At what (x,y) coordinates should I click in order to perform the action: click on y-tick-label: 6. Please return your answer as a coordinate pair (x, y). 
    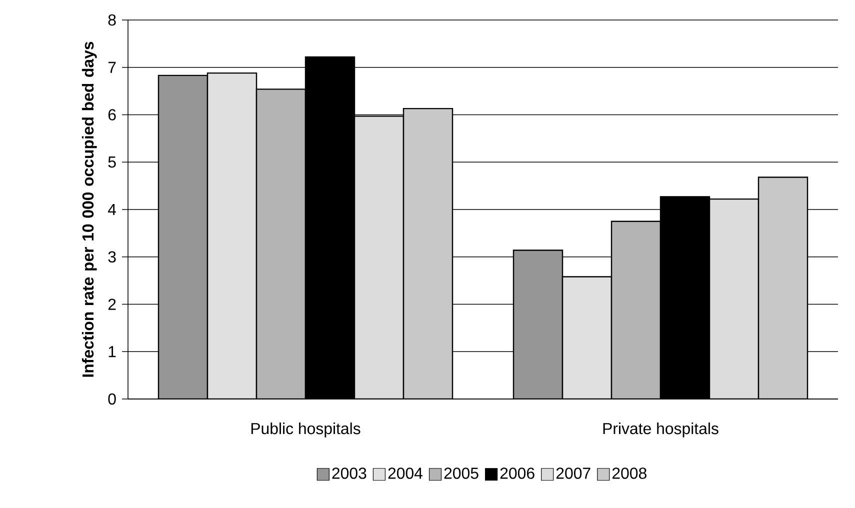
    Looking at the image, I should click on (112, 114).